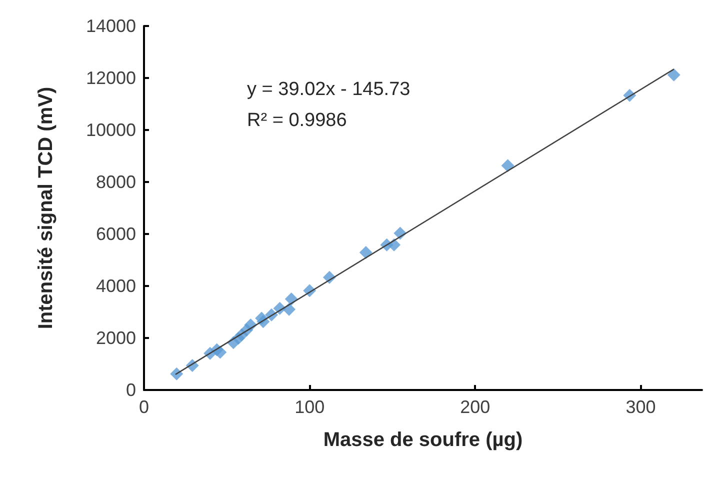 The width and height of the screenshot is (713, 478). I want to click on x-axis-title: Masse de soufre (µg), so click(423, 440).